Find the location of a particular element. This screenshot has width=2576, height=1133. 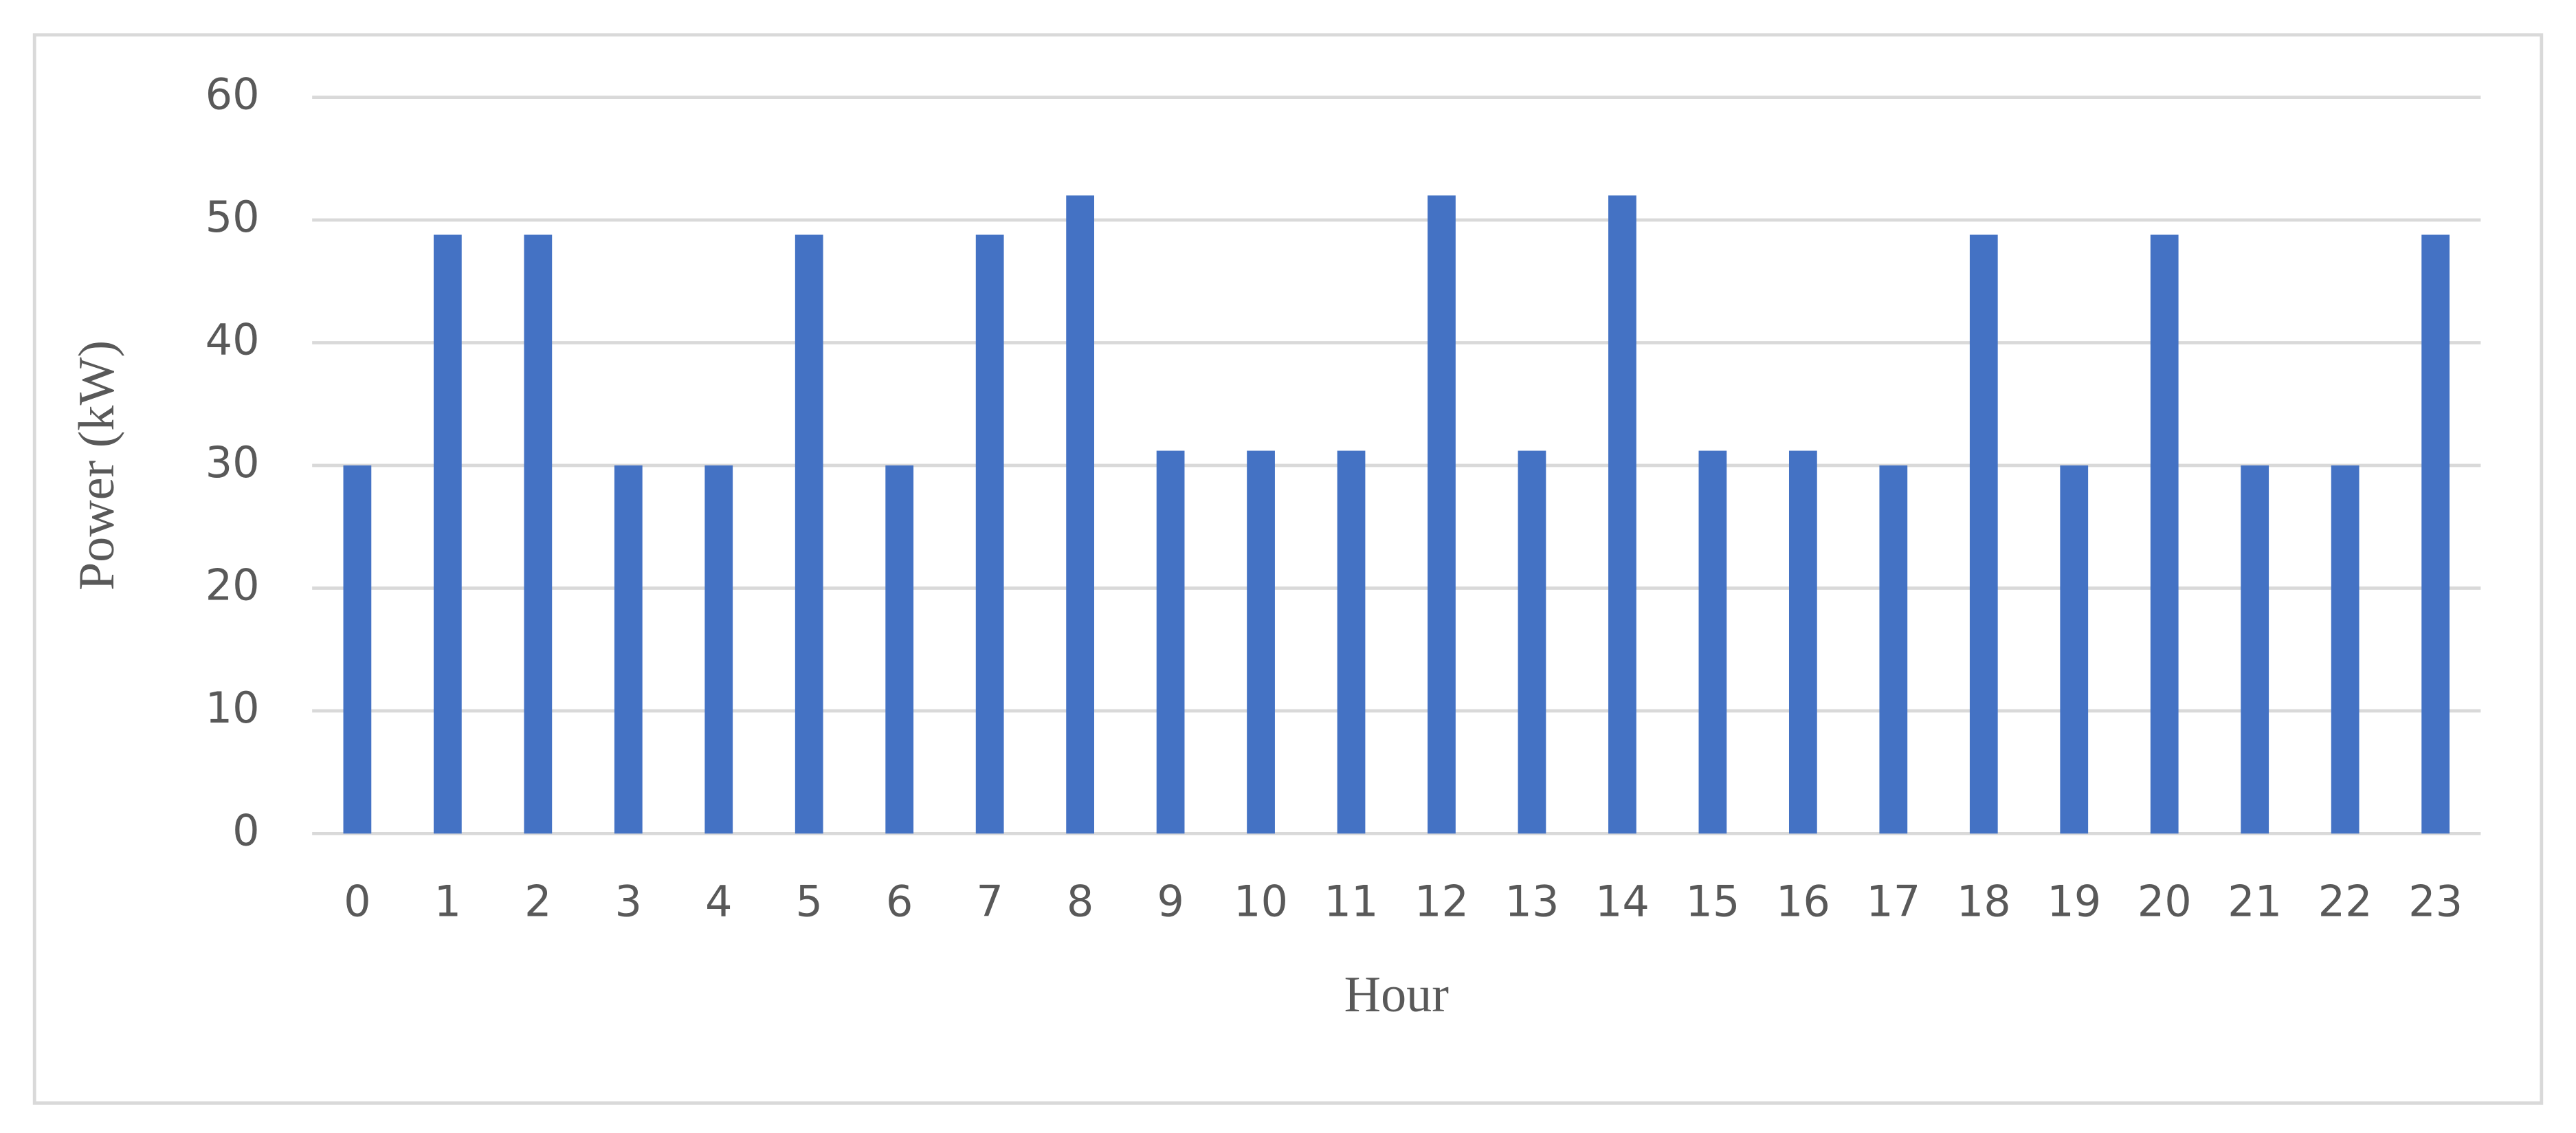

y-tick-label: 10 is located at coordinates (233, 708).